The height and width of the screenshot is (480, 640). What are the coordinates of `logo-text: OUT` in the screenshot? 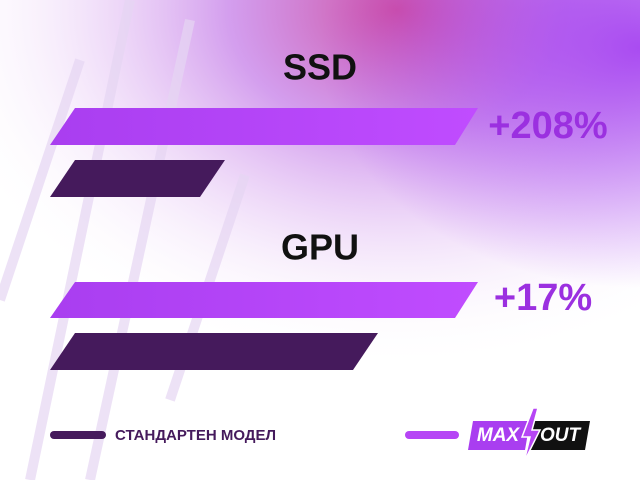 It's located at (561, 435).